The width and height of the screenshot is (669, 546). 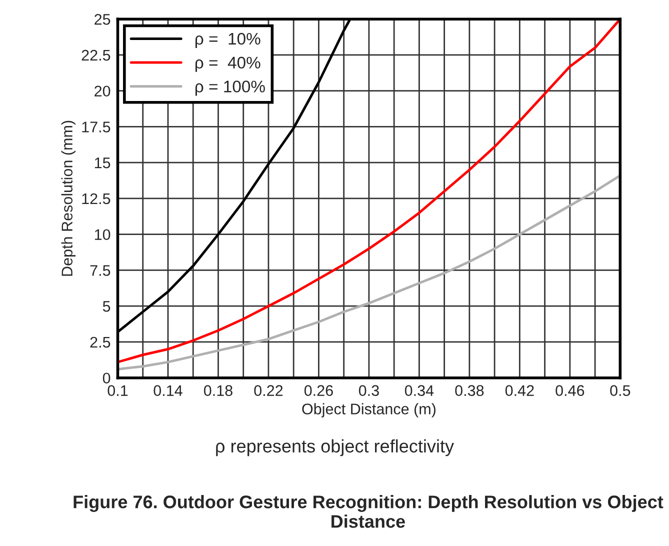 I want to click on x-tick-label: 0.38, so click(x=469, y=390).